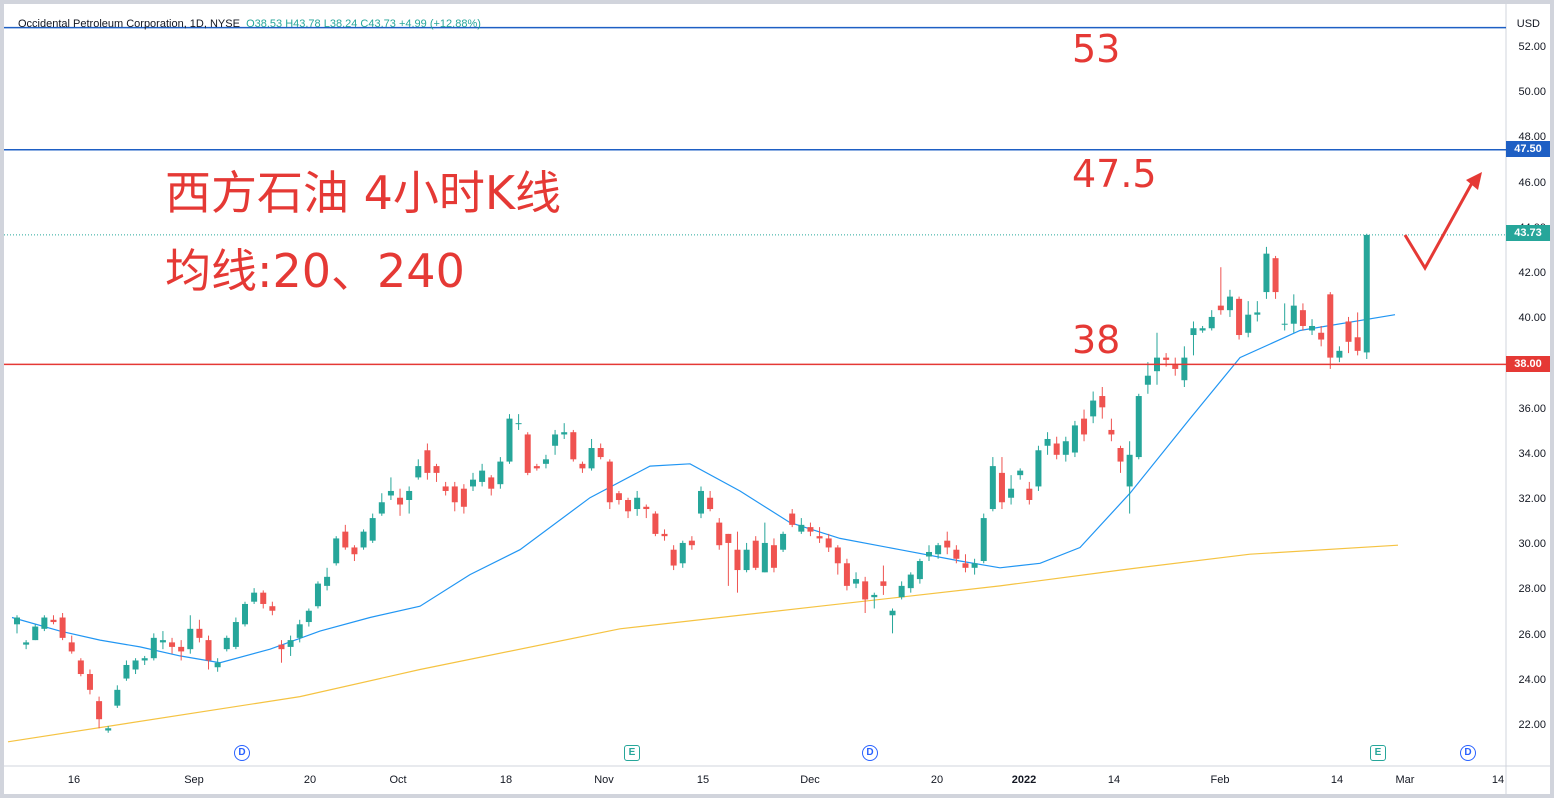 The image size is (1554, 798). Describe the element at coordinates (1532, 453) in the screenshot. I see `y-tick-label: 34.00` at that location.